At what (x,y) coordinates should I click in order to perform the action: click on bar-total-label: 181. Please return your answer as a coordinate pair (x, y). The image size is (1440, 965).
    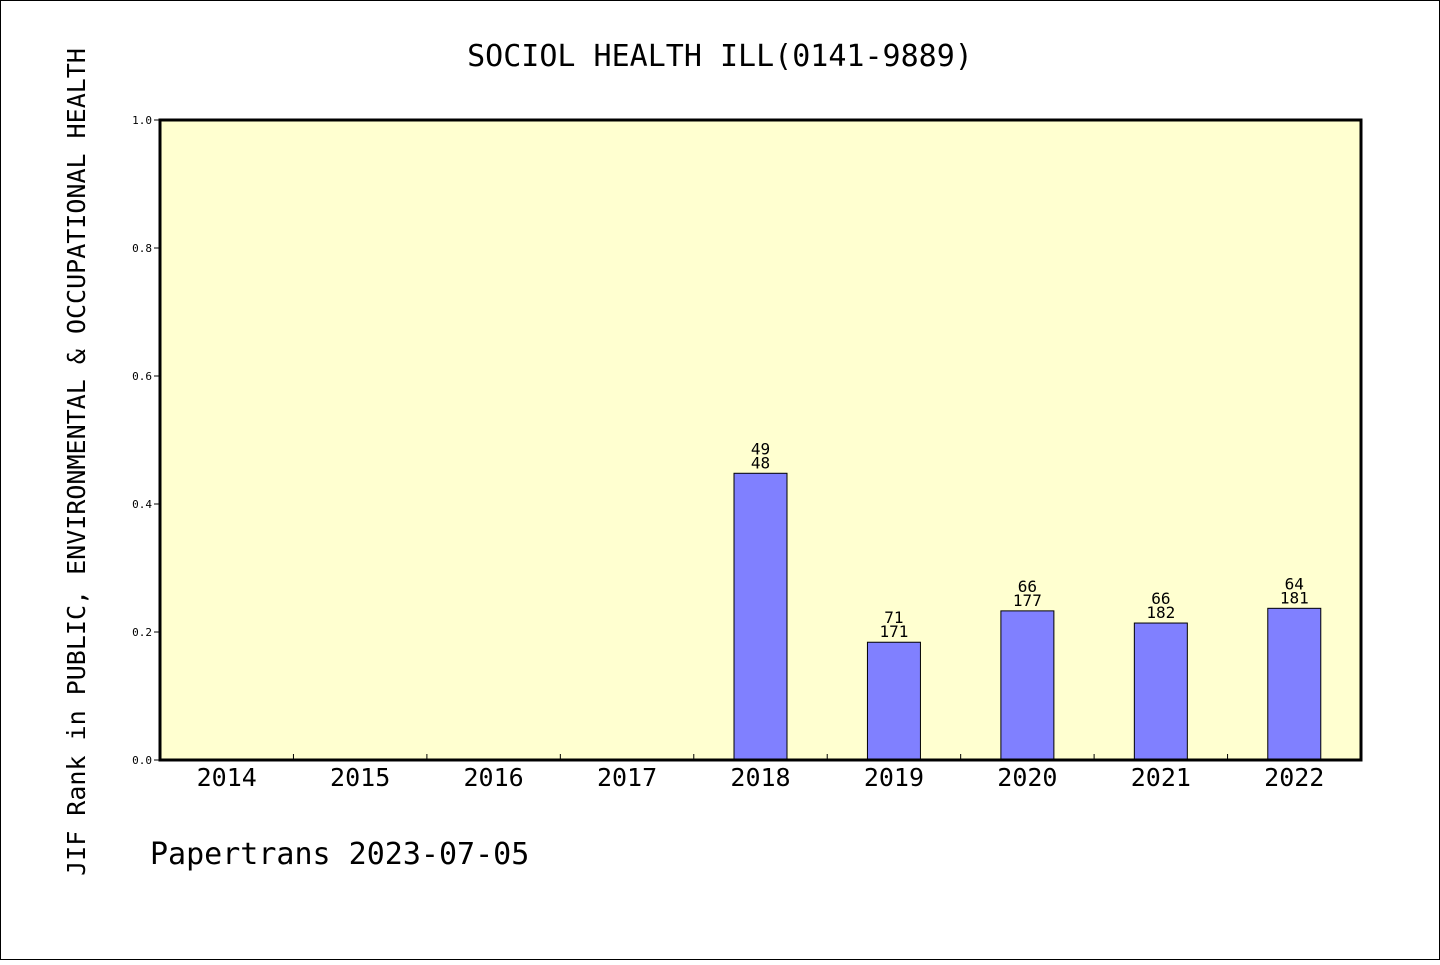
    Looking at the image, I should click on (1294, 597).